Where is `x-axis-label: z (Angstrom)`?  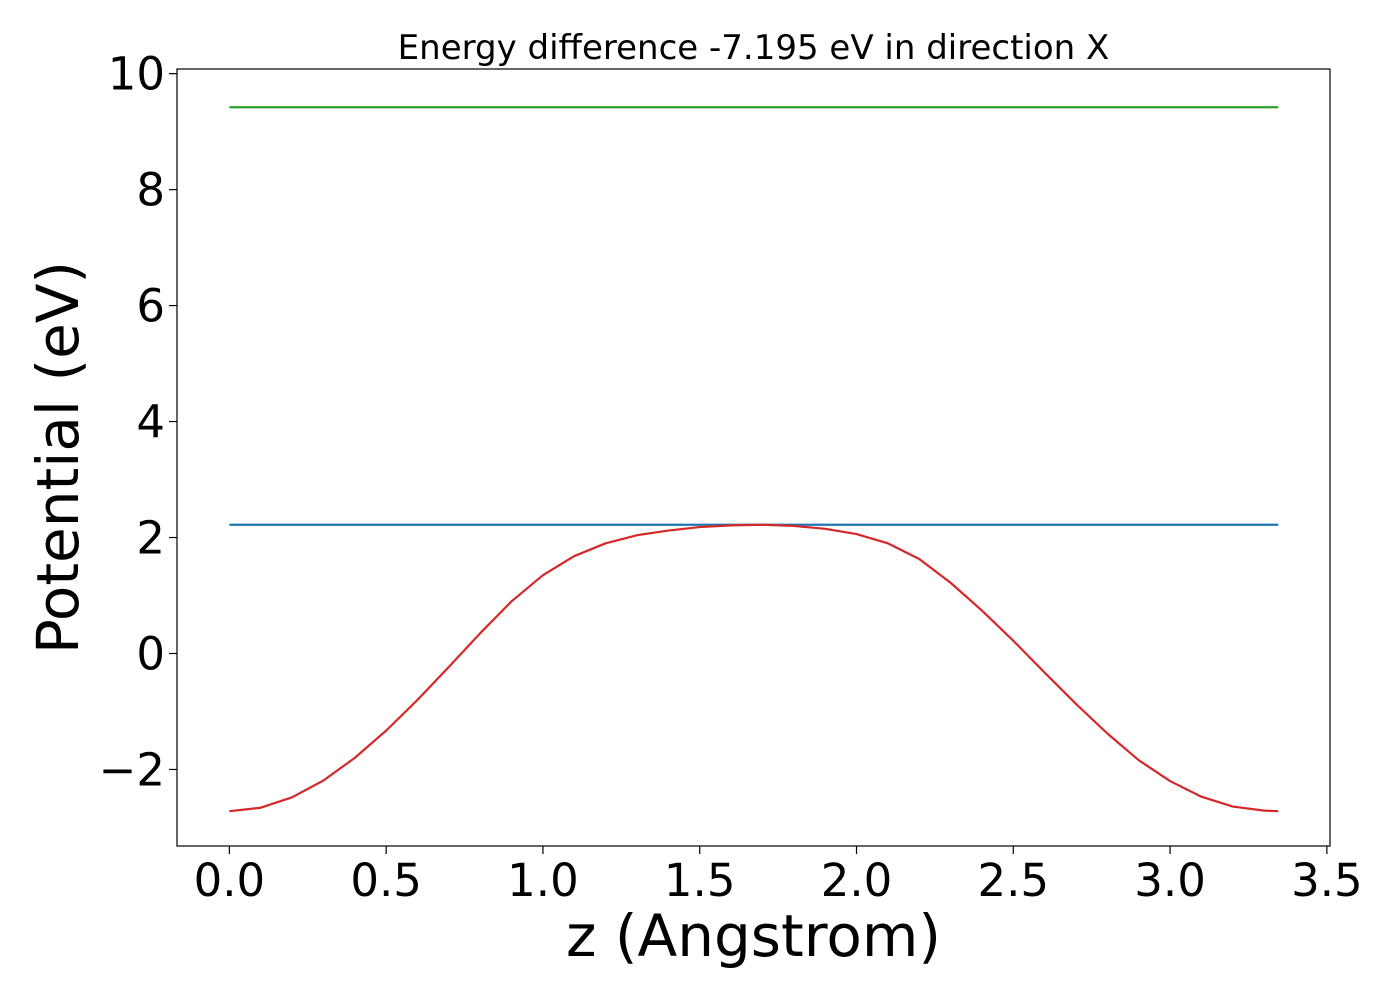
x-axis-label: z (Angstrom) is located at coordinates (753, 936).